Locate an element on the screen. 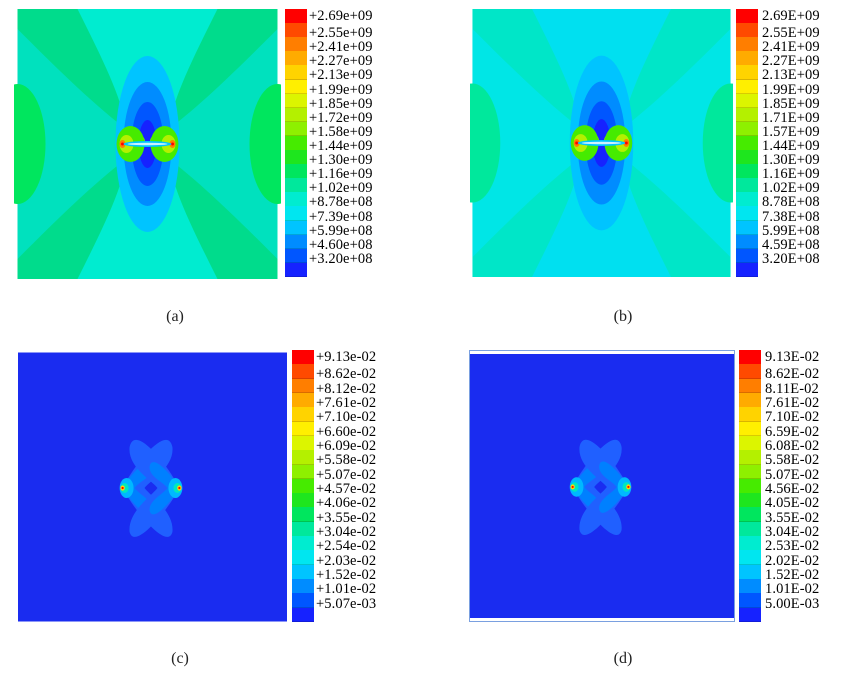 Image resolution: width=853 pixels, height=681 pixels. legend-tick-label: 2.55E+09 is located at coordinates (791, 33).